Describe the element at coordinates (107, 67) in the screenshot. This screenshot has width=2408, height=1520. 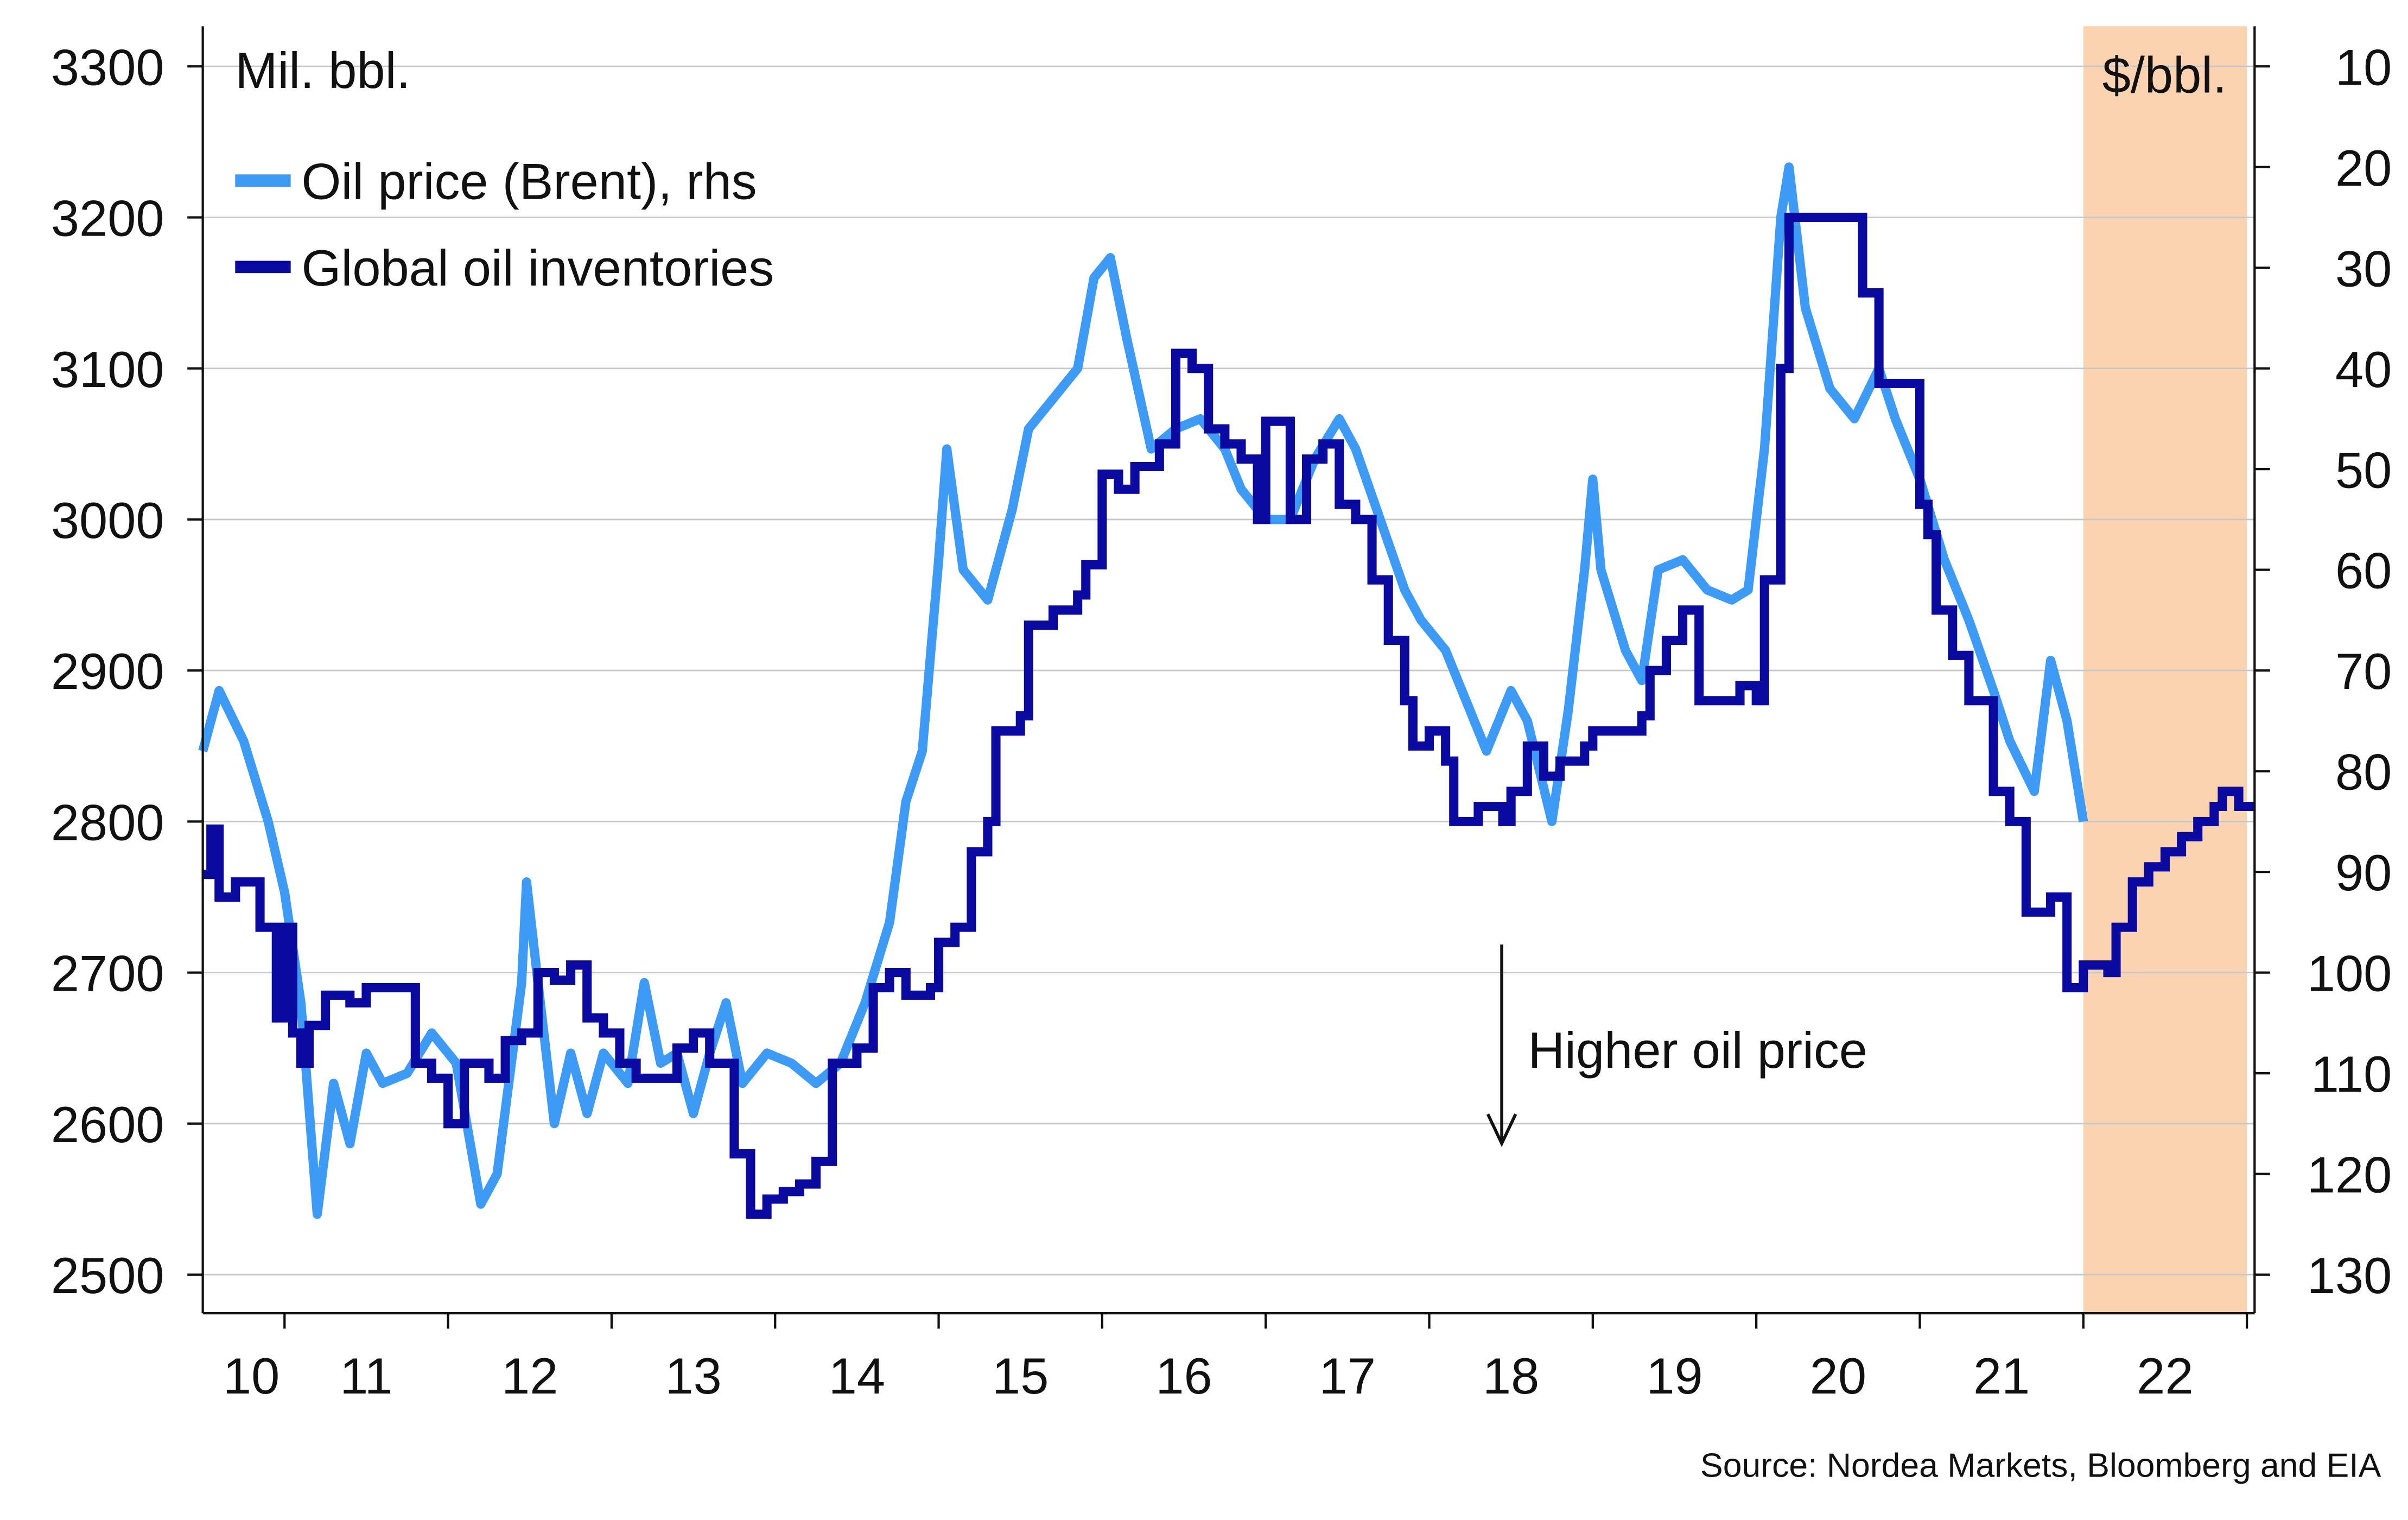
I see `left-tick-label: 3300` at that location.